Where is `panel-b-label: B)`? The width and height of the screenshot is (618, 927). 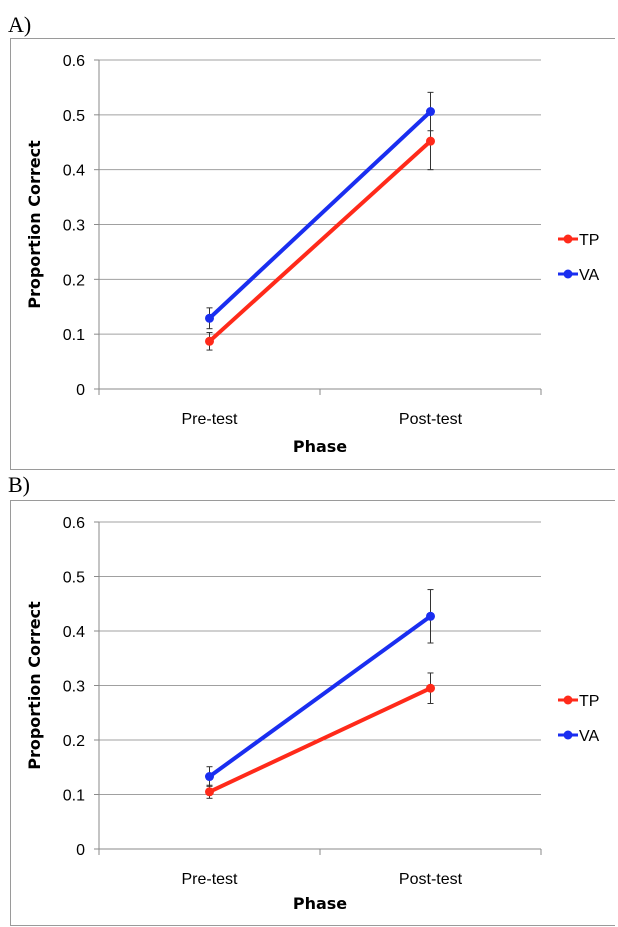
panel-b-label: B) is located at coordinates (19, 484).